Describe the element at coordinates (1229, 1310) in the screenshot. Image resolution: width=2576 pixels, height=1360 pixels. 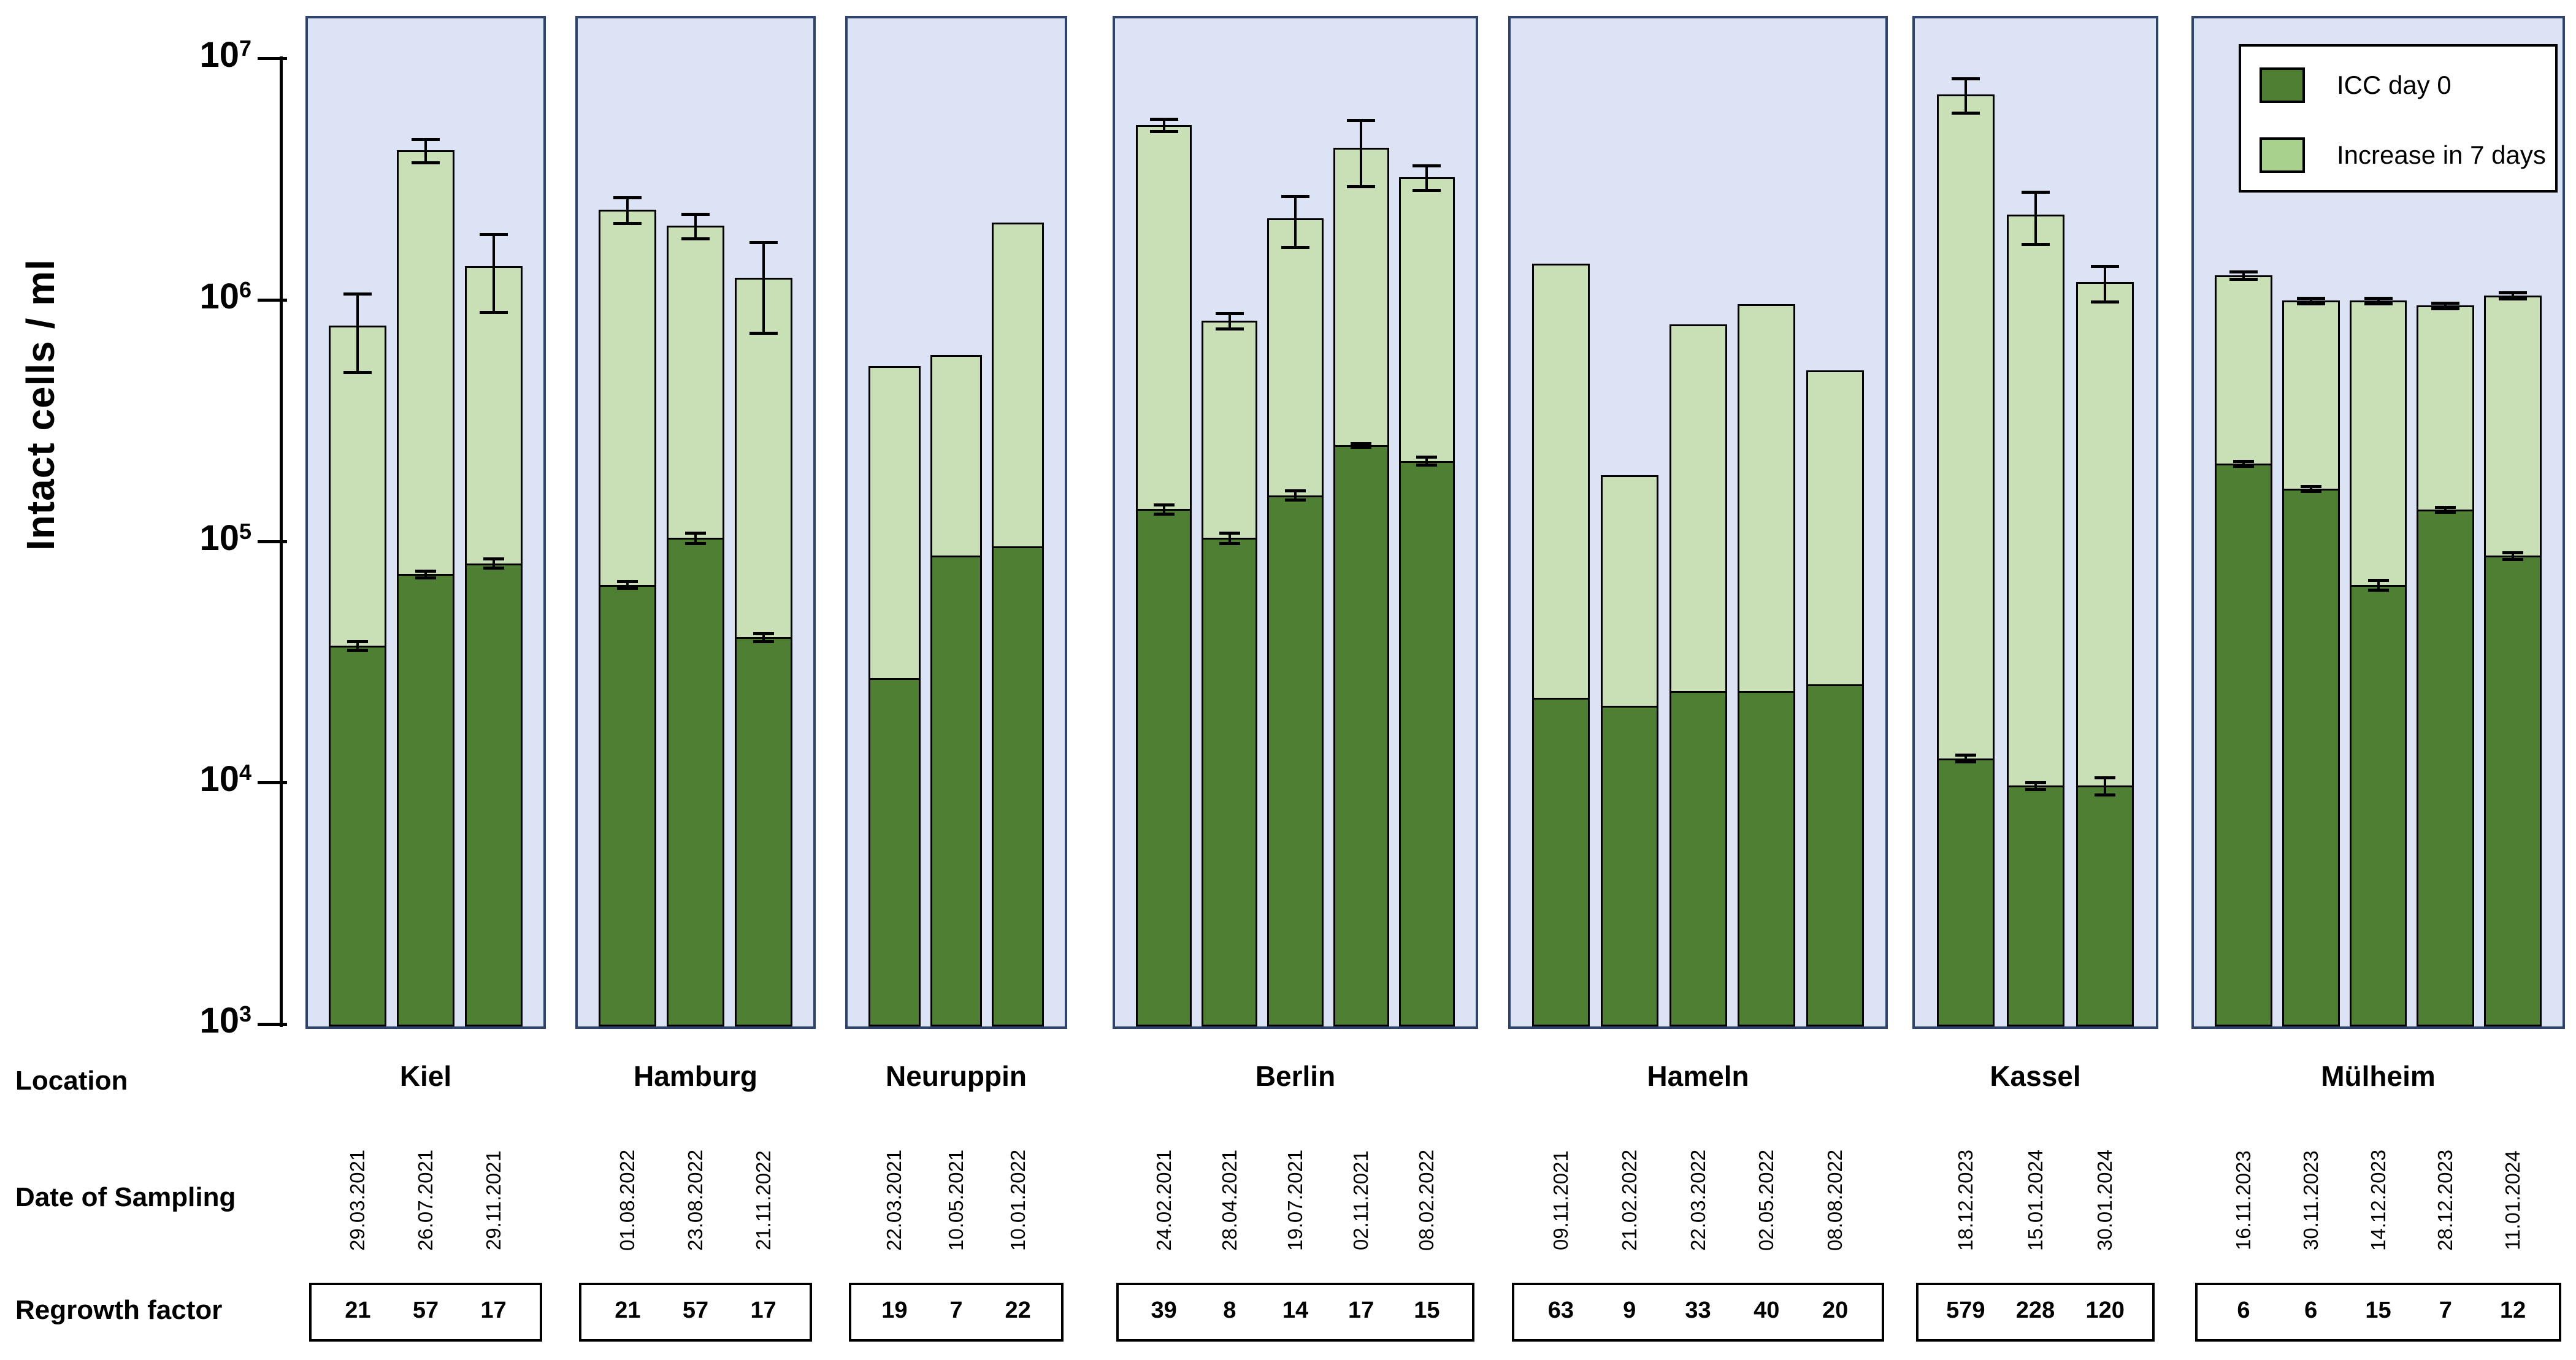
I see `regrowth-factor-value: 8` at that location.